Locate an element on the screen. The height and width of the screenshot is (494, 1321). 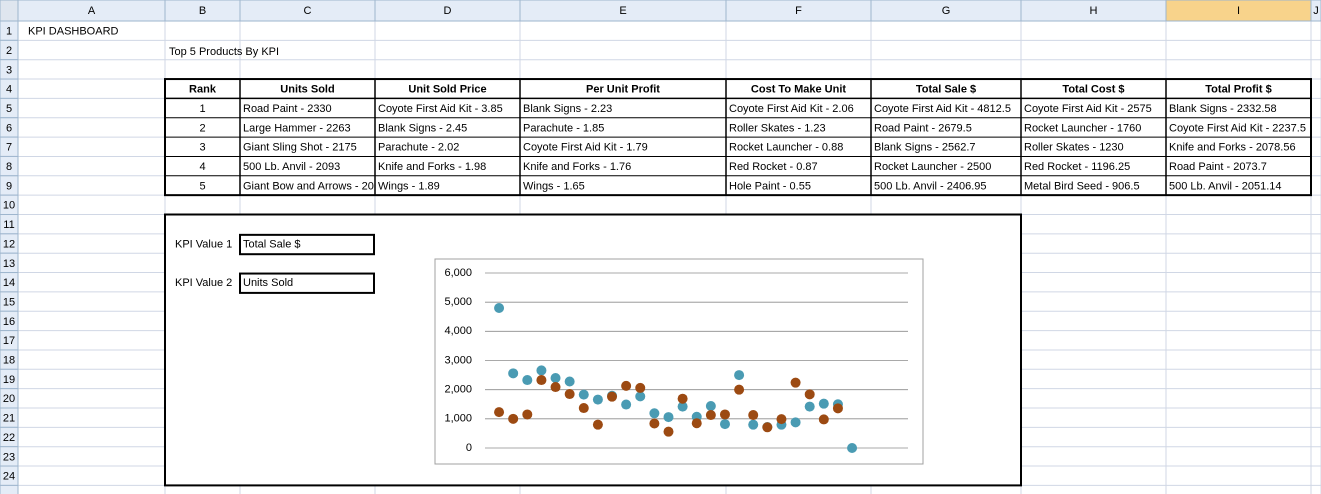
table-cell: Rocket Launcher - 2500 is located at coordinates (932, 167).